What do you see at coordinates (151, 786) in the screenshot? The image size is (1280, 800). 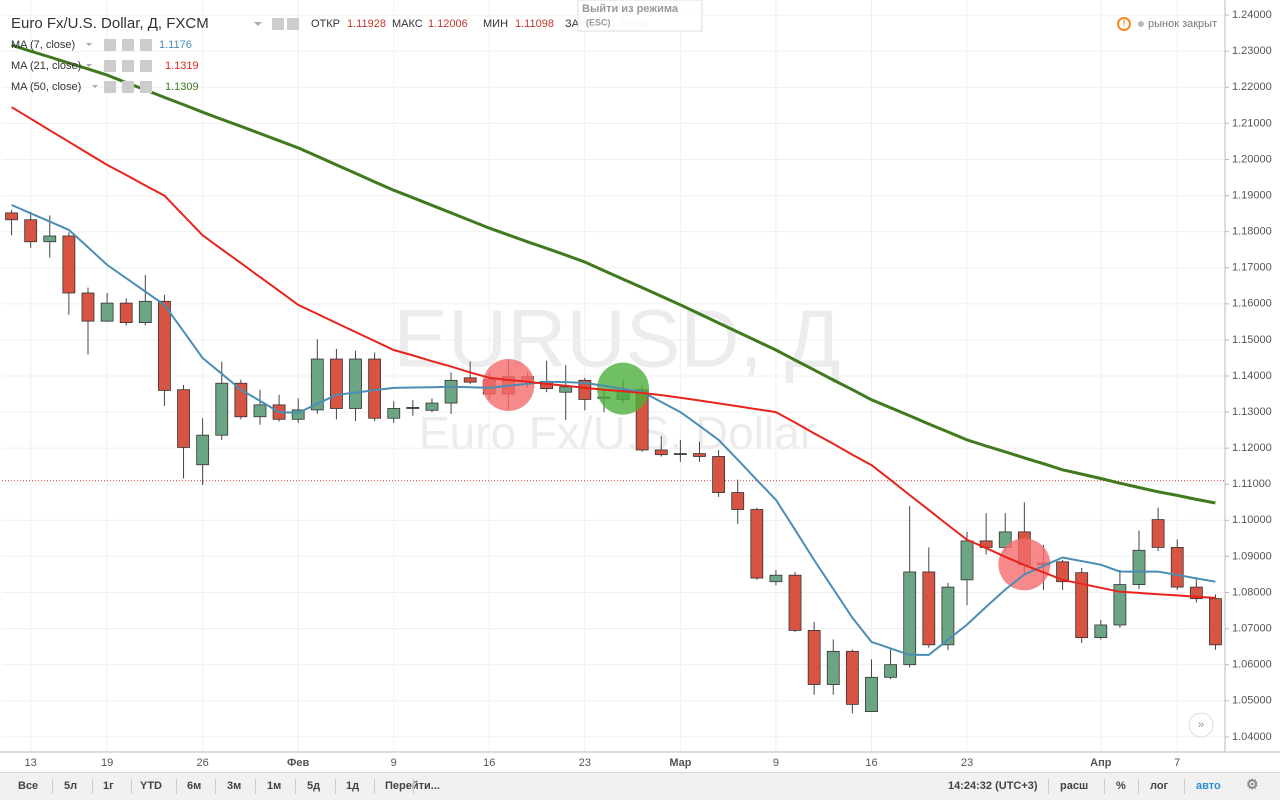 I see `range-button: YTD` at bounding box center [151, 786].